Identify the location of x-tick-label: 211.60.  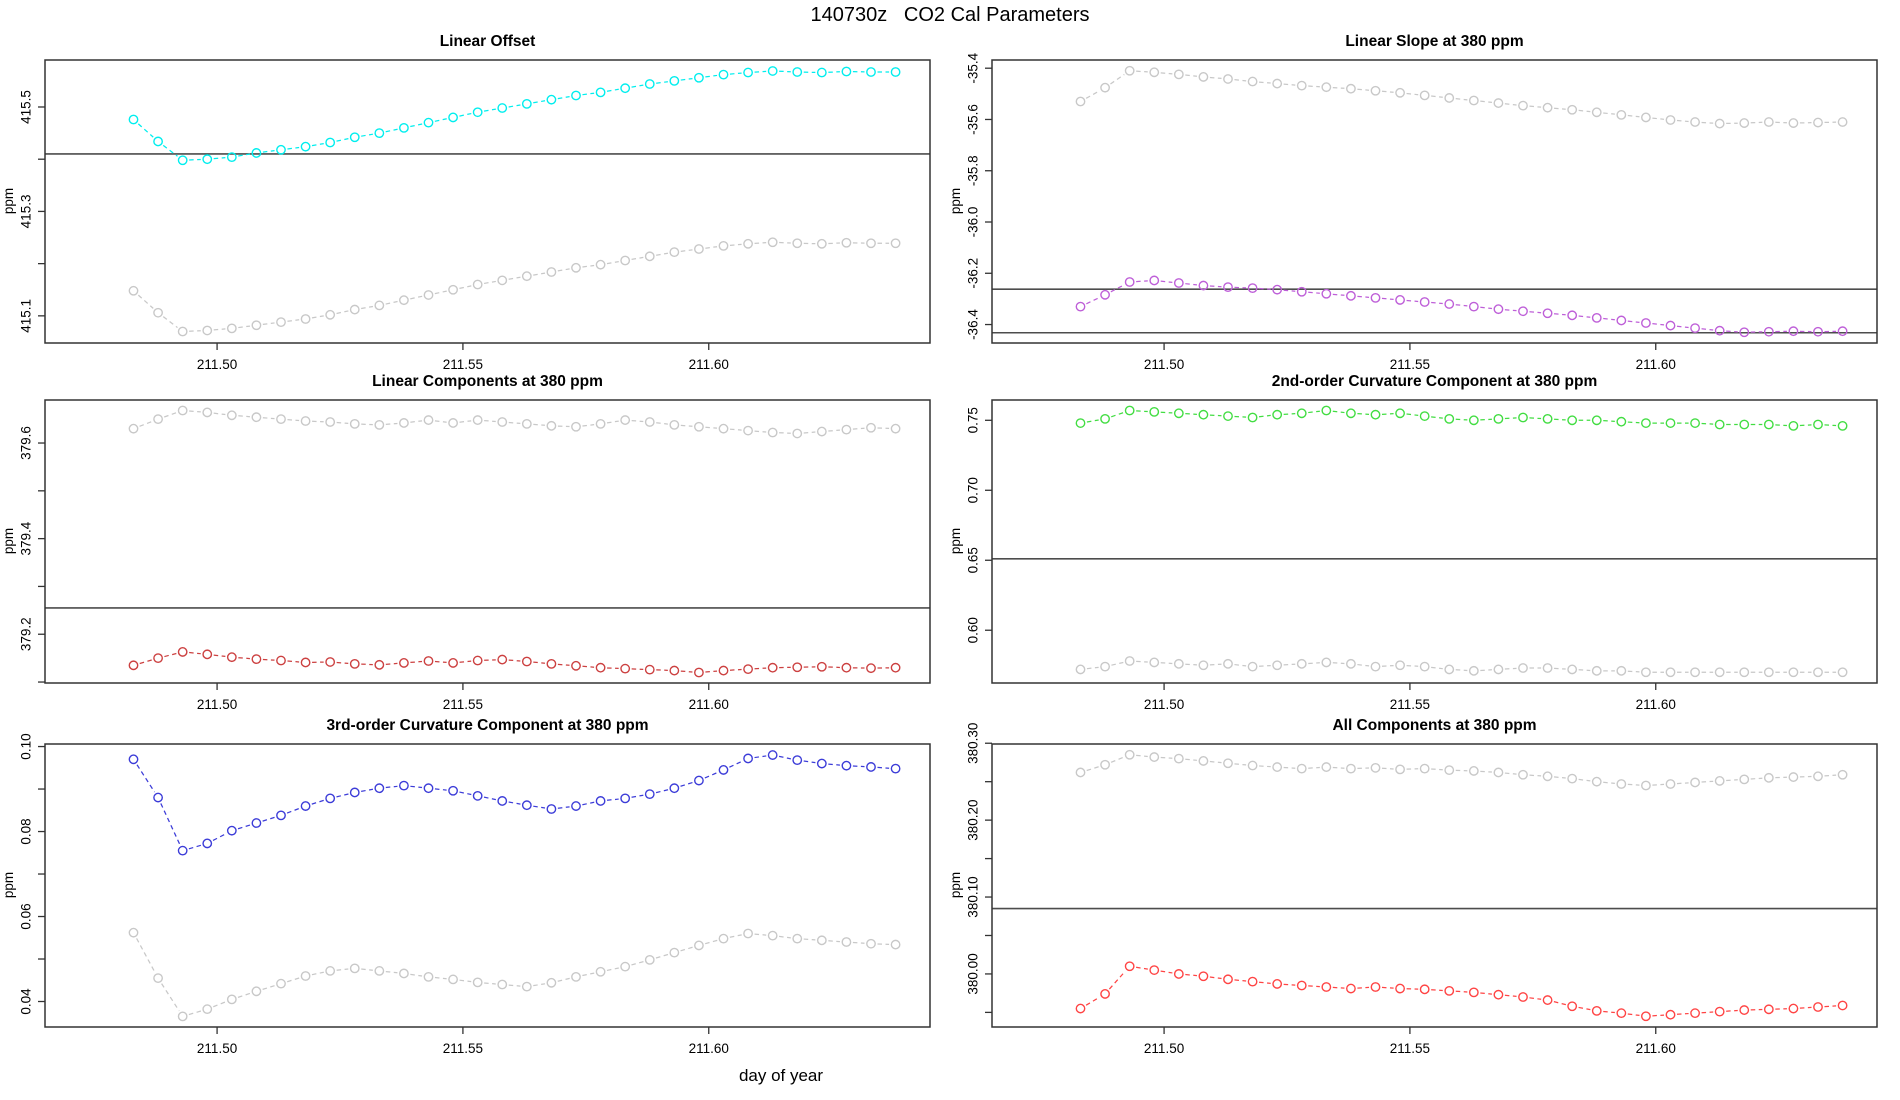
(1656, 364).